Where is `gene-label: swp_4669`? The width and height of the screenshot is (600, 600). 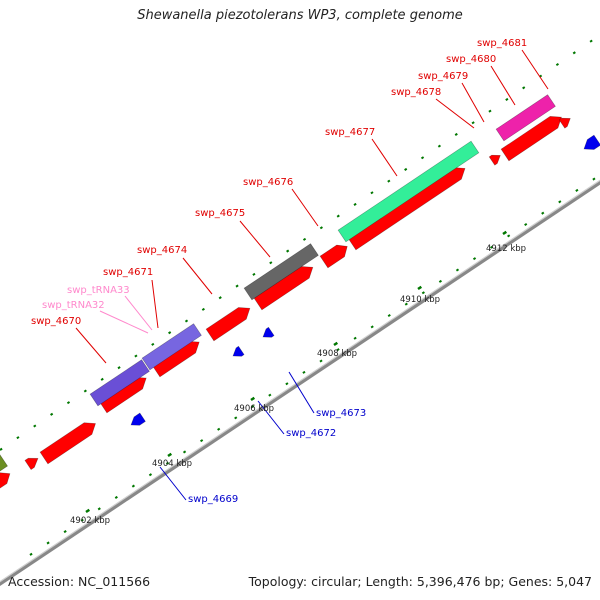
gene-label: swp_4669 is located at coordinates (213, 499).